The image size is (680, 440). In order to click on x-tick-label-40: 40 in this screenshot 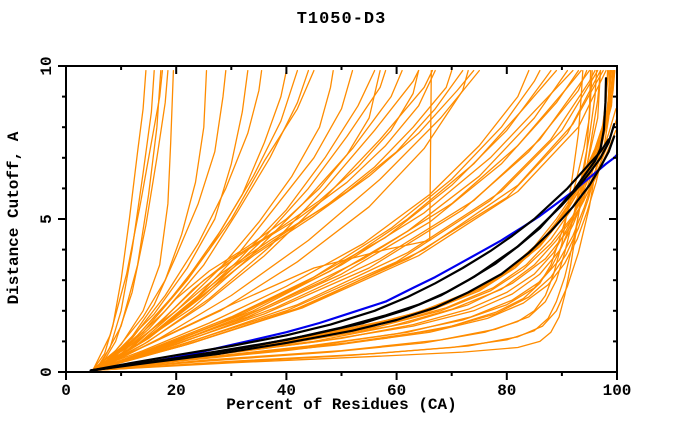, I will do `click(286, 391)`.